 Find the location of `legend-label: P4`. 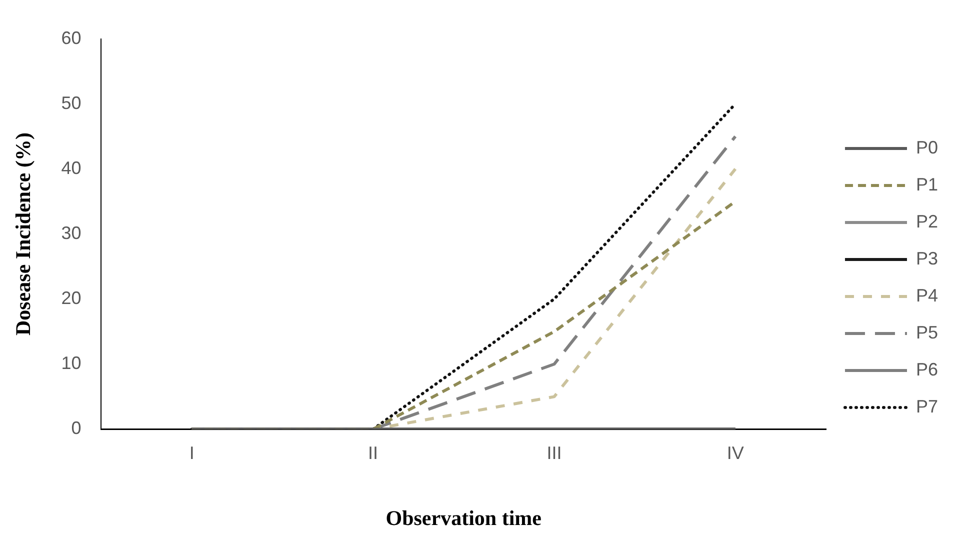

legend-label: P4 is located at coordinates (927, 295).